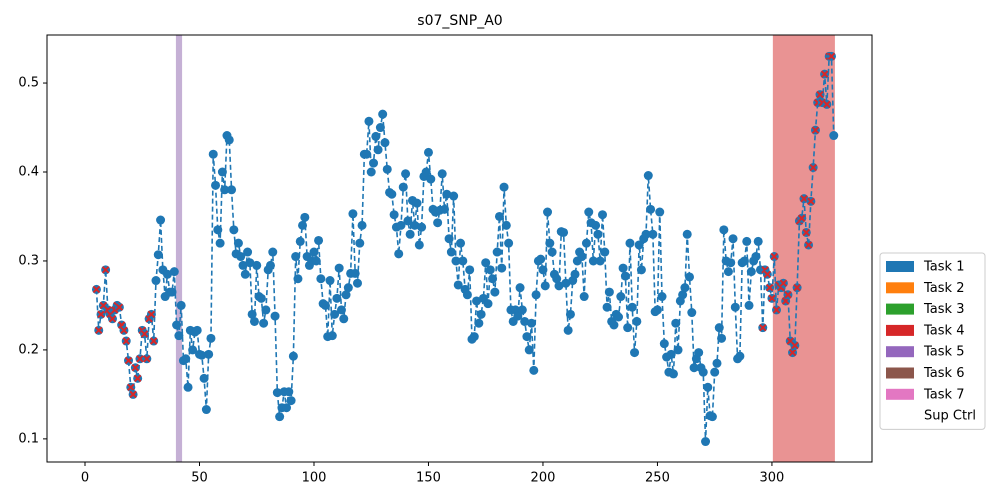 The image size is (1000, 504). I want to click on y-tick-label: 0.4, so click(28, 171).